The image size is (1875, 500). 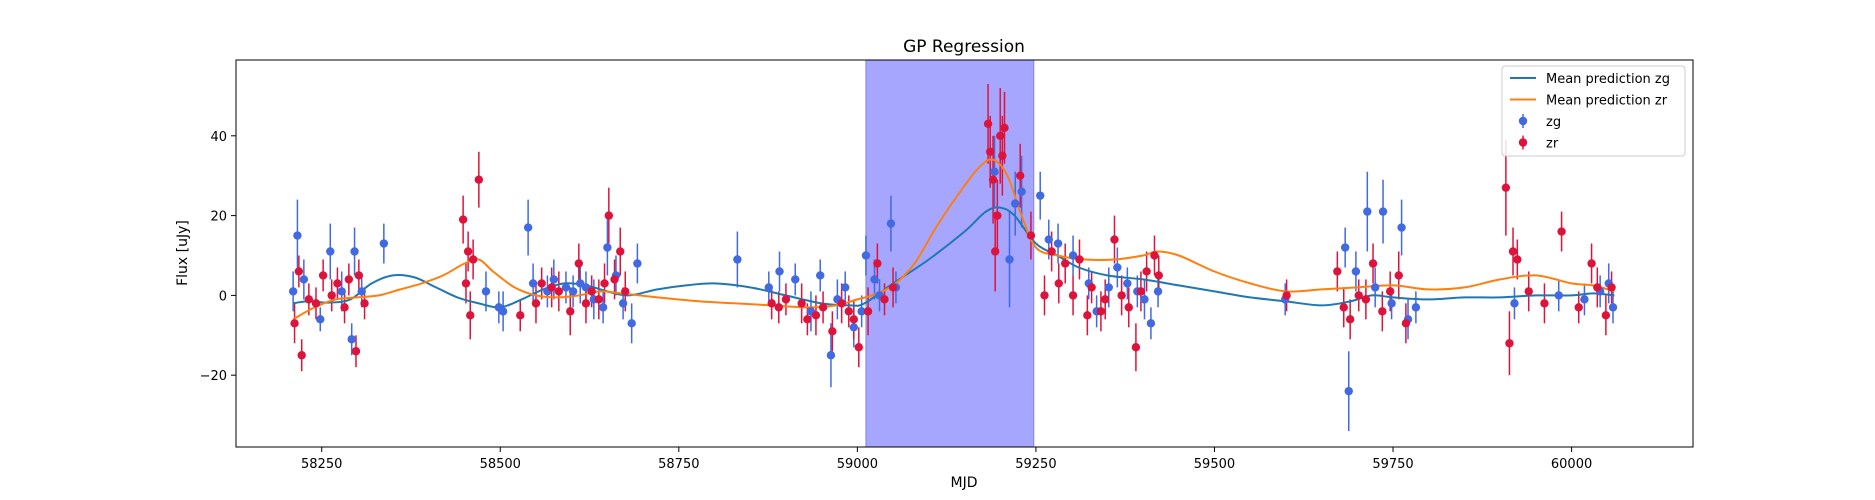 What do you see at coordinates (223, 296) in the screenshot?
I see `y-tick-label: 0` at bounding box center [223, 296].